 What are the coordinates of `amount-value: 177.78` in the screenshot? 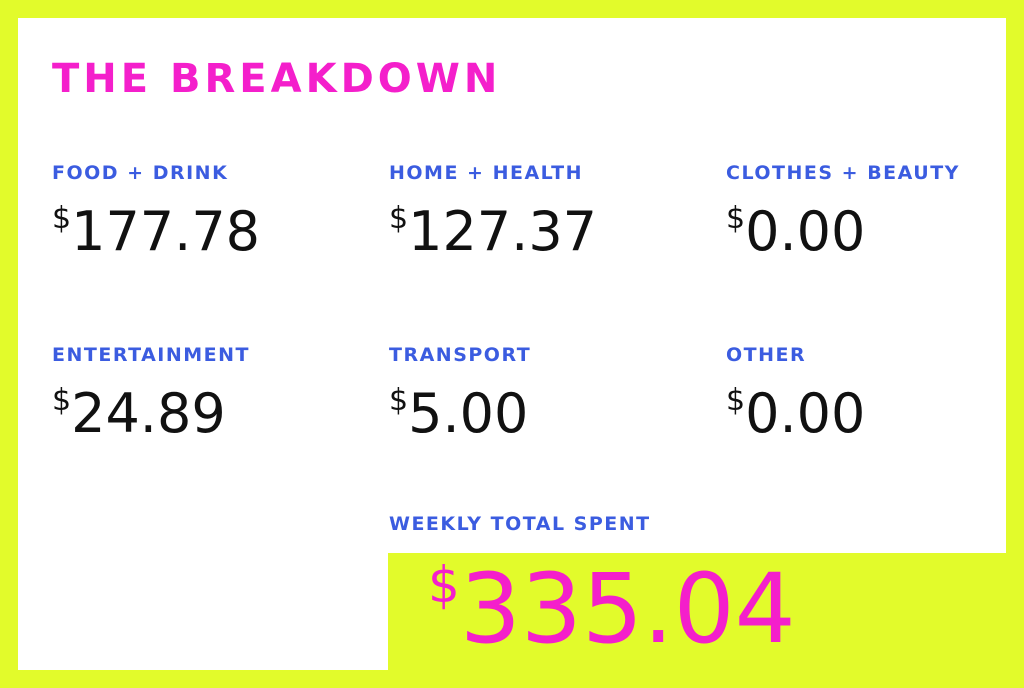 It's located at (166, 231).